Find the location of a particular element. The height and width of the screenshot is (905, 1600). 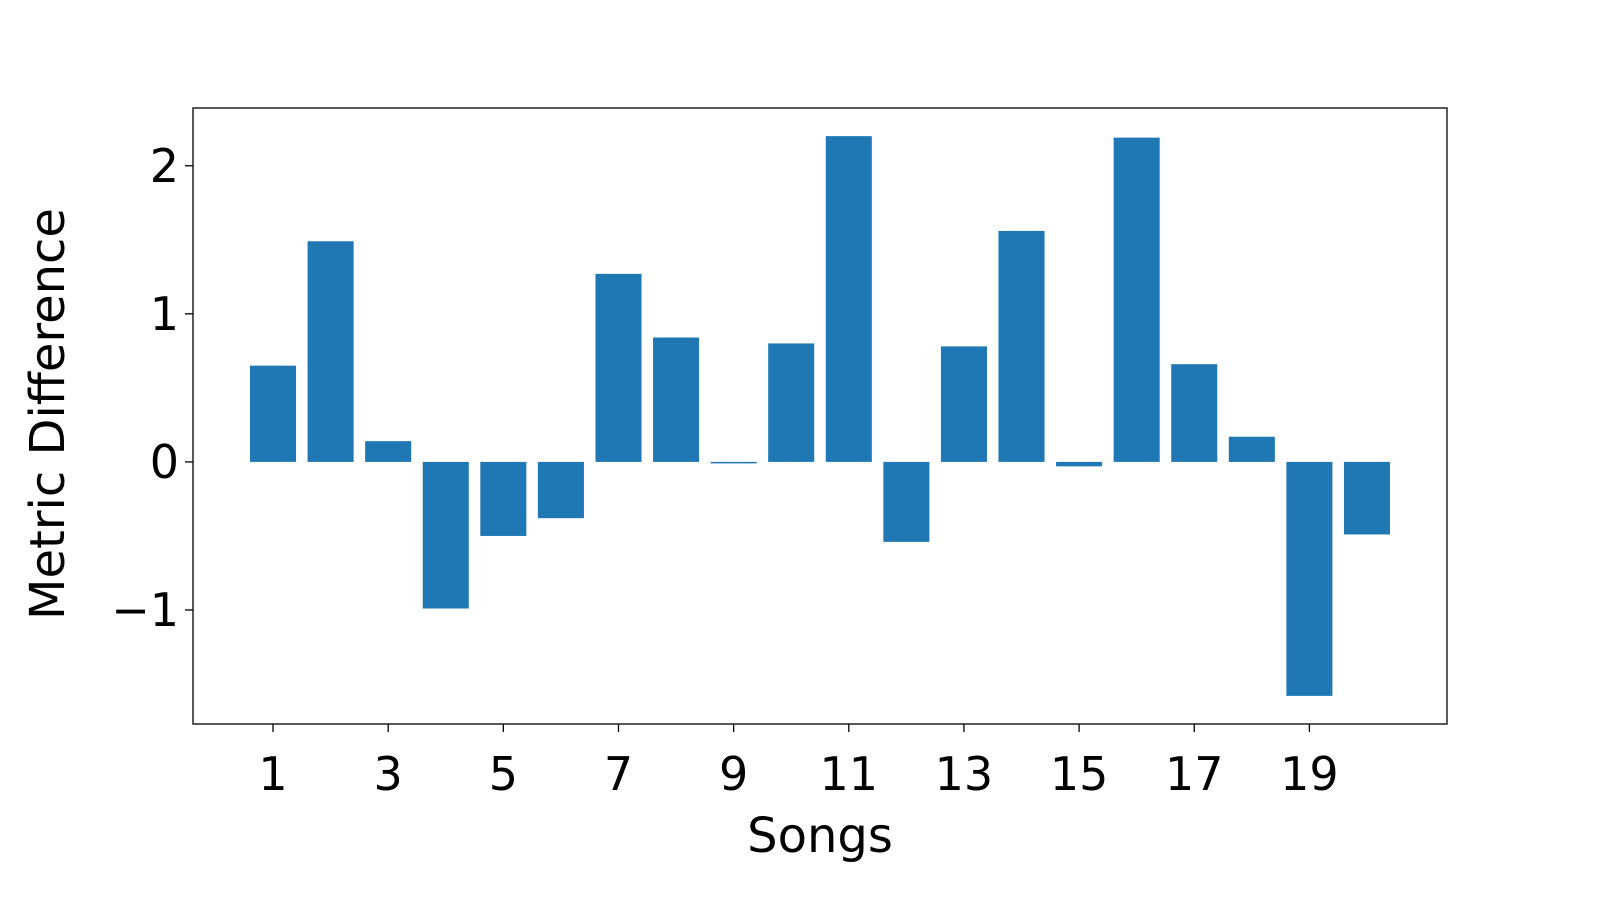

x-tick-label: 9 is located at coordinates (733, 774).